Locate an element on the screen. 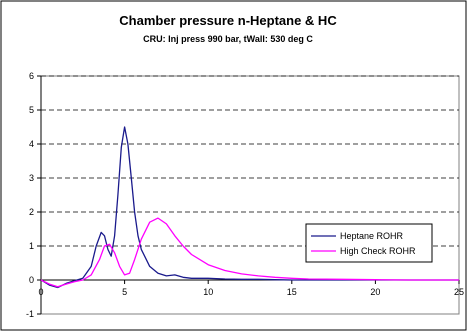 Image resolution: width=467 pixels, height=331 pixels. y-tick-label-2: 1 is located at coordinates (31, 246).